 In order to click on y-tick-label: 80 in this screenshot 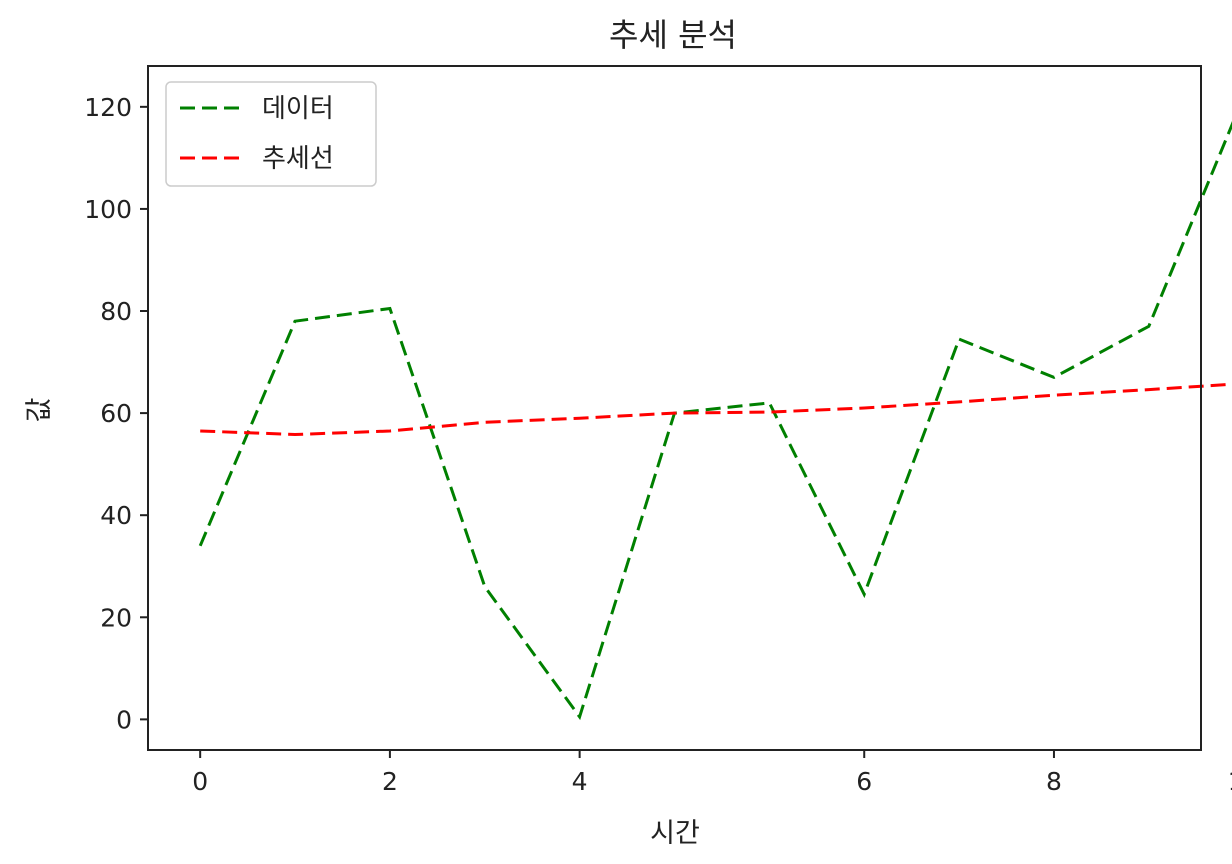, I will do `click(116, 311)`.